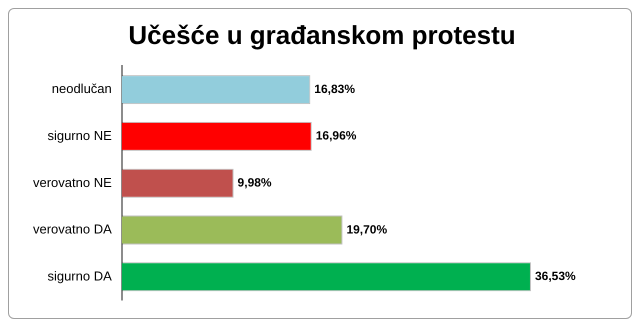 This screenshot has height=327, width=640. I want to click on data-label: 36,53%, so click(555, 276).